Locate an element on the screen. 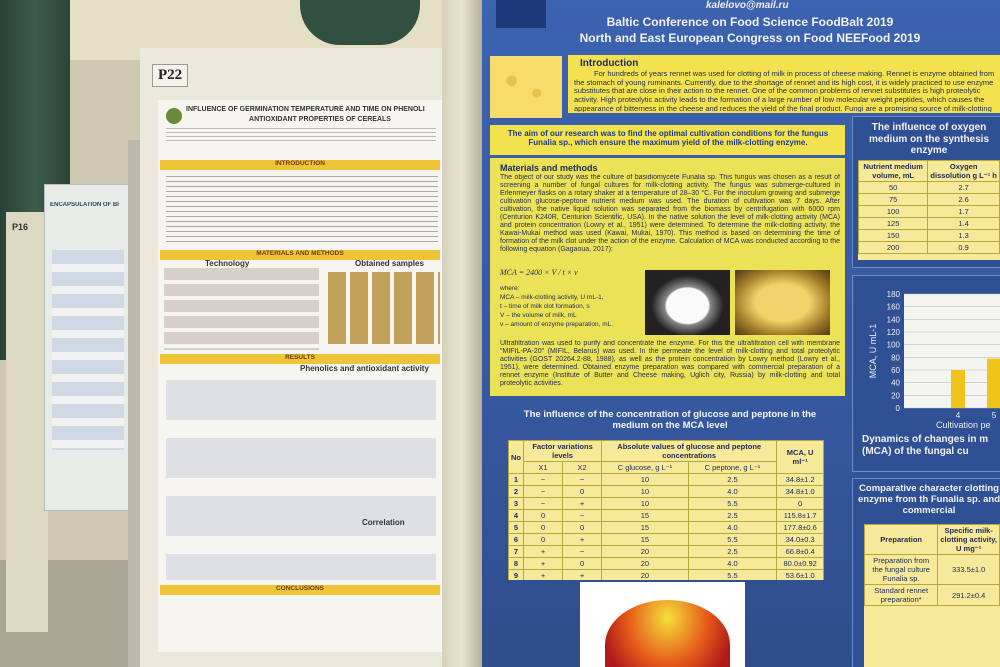 This screenshot has height=667, width=1000. y-tick-label: 160 is located at coordinates (894, 307).